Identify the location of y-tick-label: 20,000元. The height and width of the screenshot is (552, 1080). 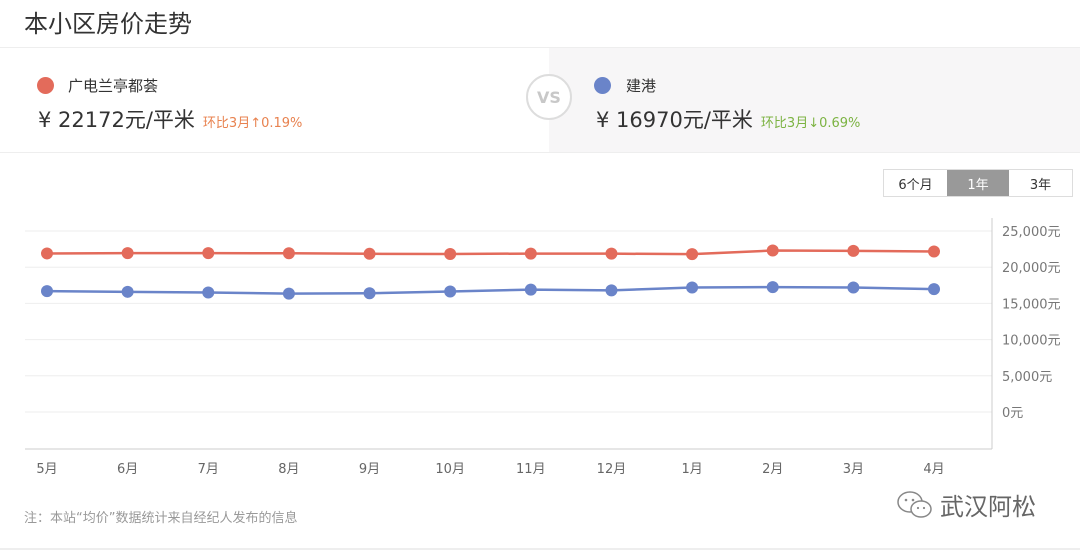
(1031, 268).